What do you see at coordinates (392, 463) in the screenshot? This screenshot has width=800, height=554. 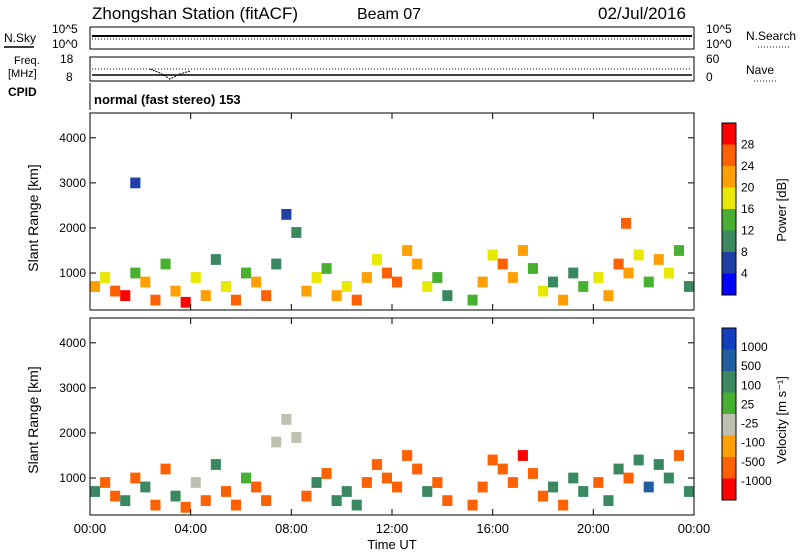 I see `velocity-cells` at bounding box center [392, 463].